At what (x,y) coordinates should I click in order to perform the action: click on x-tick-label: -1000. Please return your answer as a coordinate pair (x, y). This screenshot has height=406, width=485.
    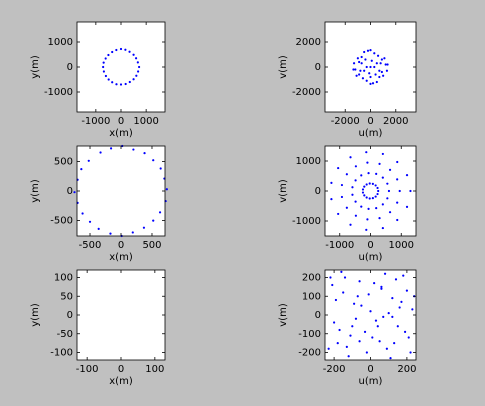
    Looking at the image, I should click on (95, 121).